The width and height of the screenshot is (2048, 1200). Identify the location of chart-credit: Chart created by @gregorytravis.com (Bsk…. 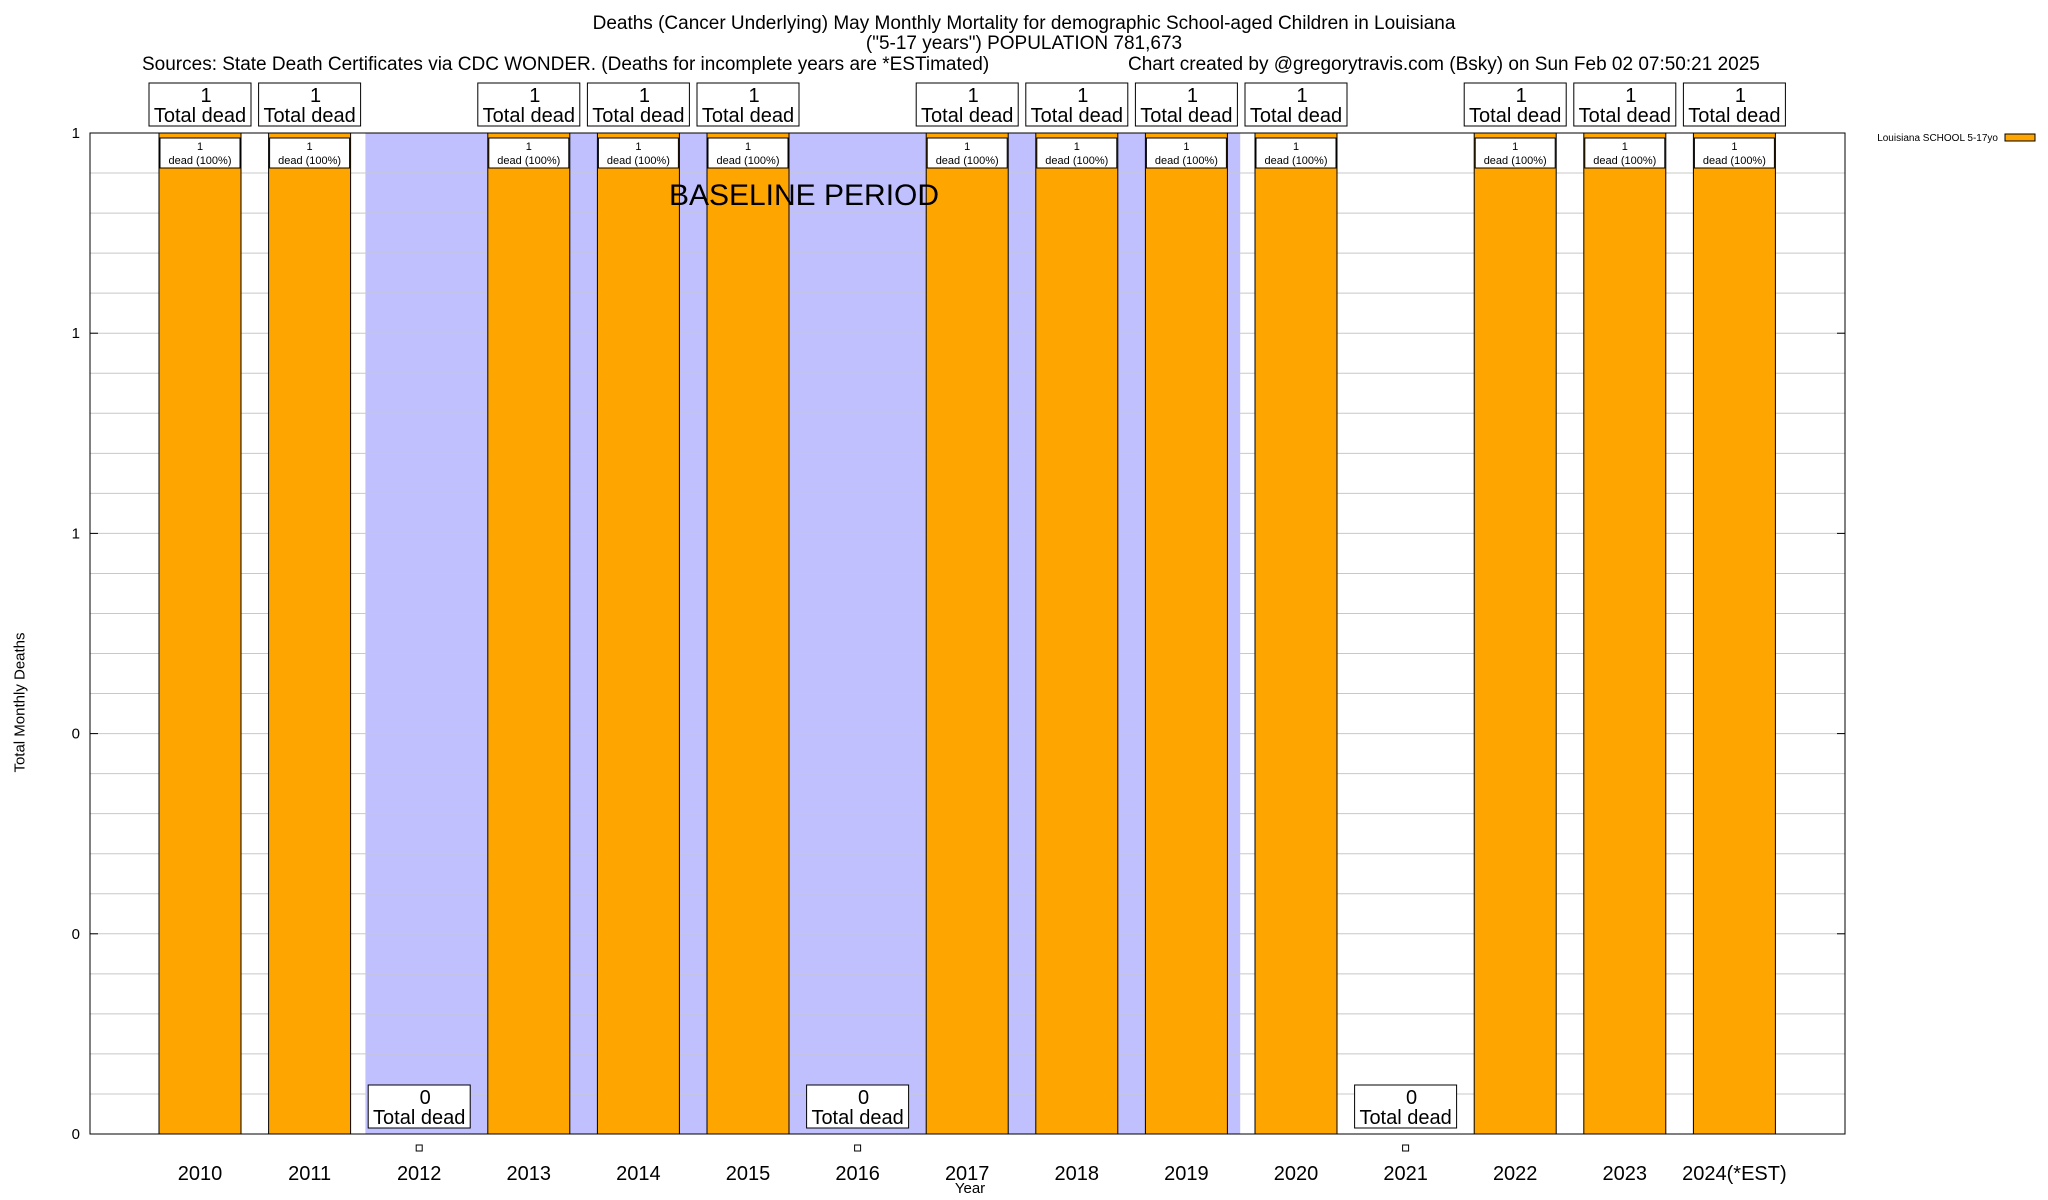
(1444, 64).